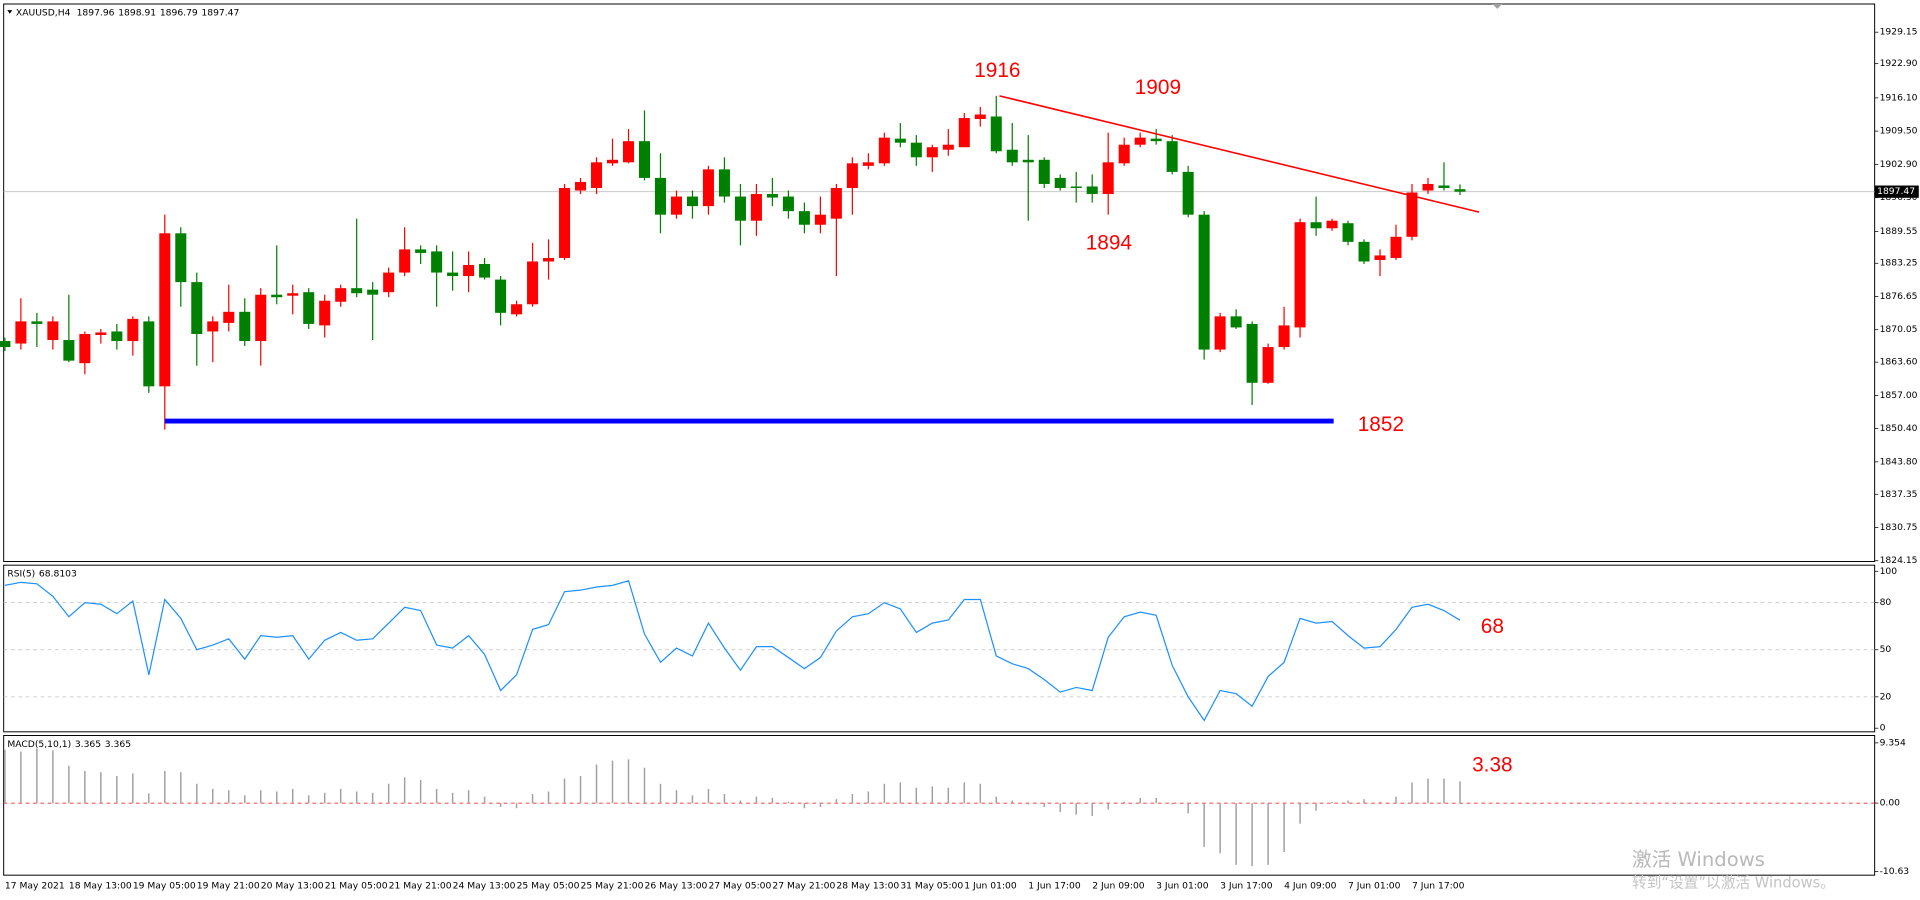 Image resolution: width=1920 pixels, height=900 pixels. Describe the element at coordinates (43, 12) in the screenshot. I see `symbol: XAUUSD,H4` at that location.